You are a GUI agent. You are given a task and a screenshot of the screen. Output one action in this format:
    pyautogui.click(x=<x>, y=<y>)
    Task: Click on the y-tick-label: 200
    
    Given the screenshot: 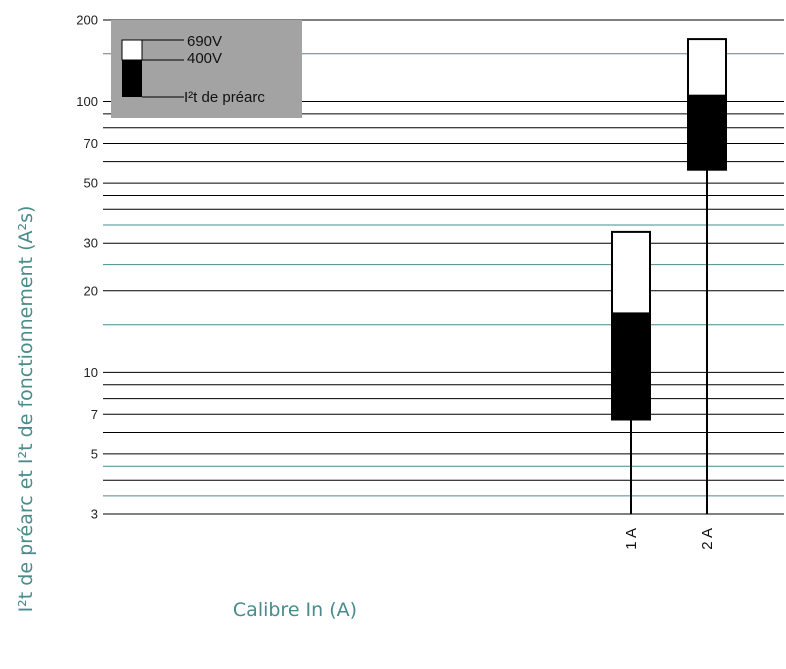 What is the action you would take?
    pyautogui.click(x=87, y=20)
    